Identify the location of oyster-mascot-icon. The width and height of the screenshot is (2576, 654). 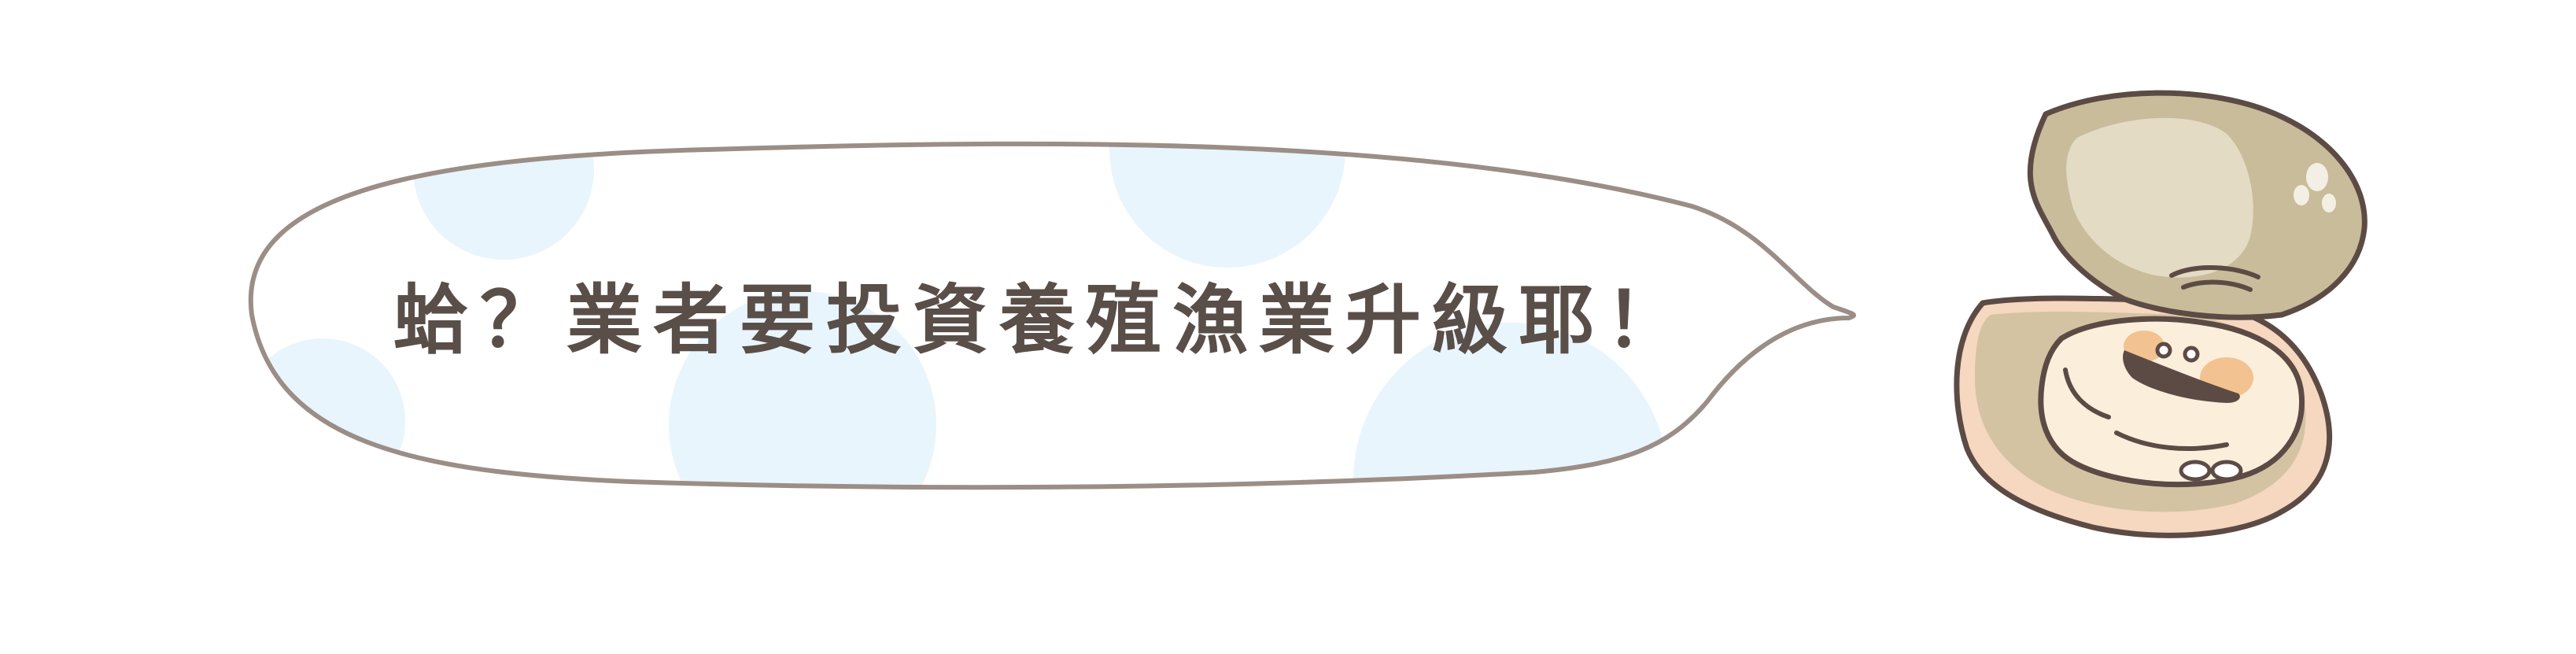
(2160, 314).